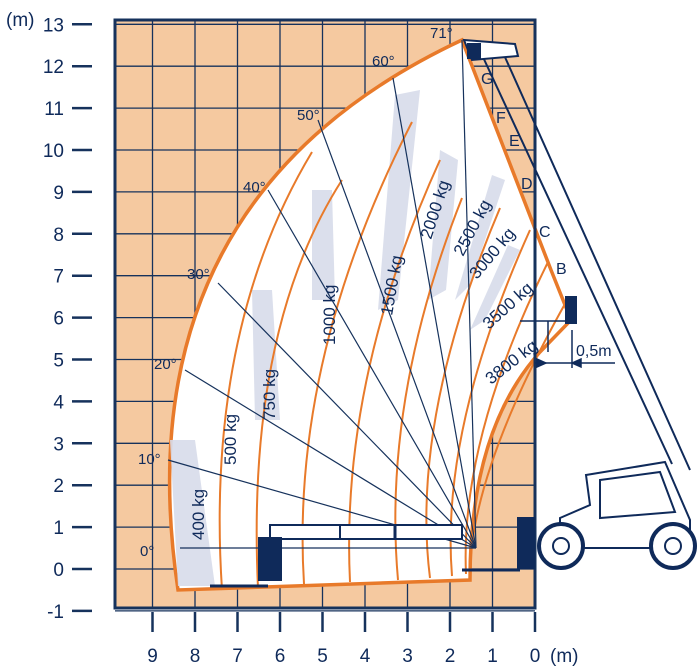 The height and width of the screenshot is (667, 697). I want to click on x-tick-label: 7, so click(237, 656).